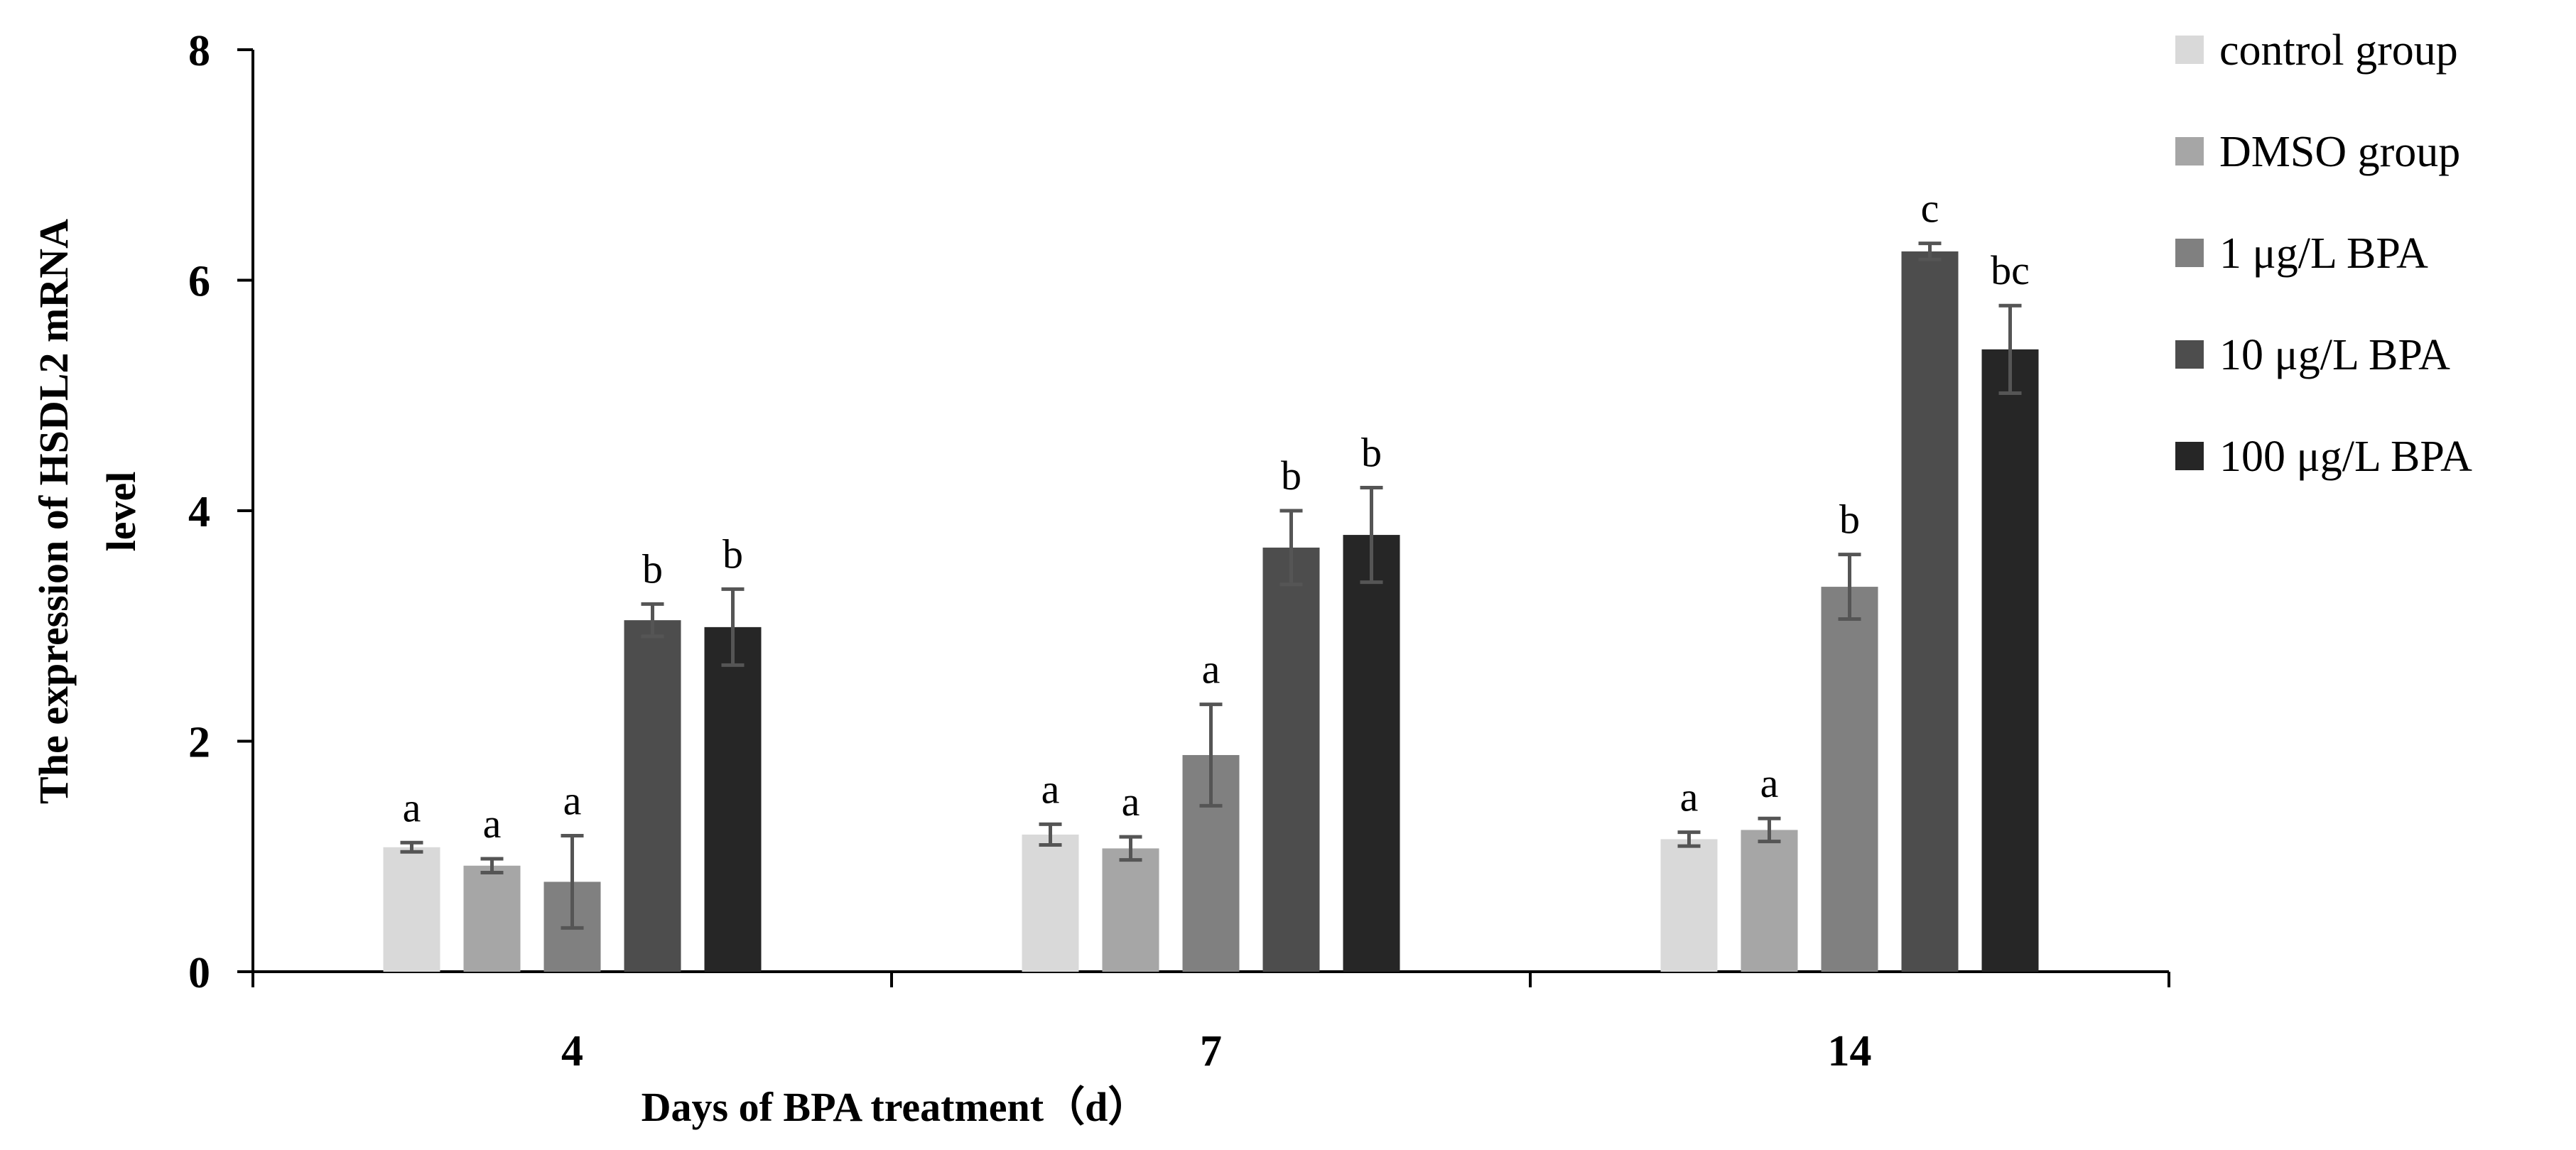  What do you see at coordinates (895, 1107) in the screenshot?
I see `x-axis-title: Days of BPA treatment（d）` at bounding box center [895, 1107].